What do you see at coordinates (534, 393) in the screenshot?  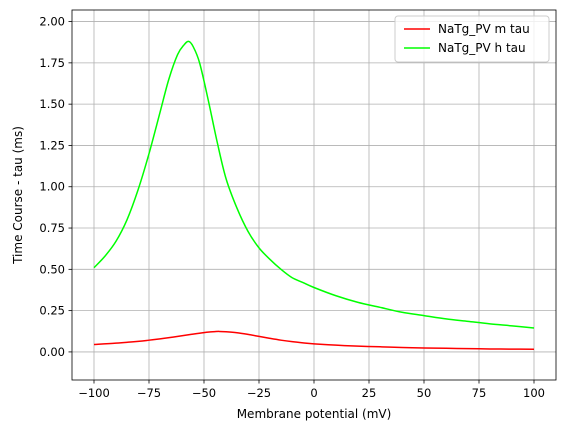 I see `x-tick-label: 100` at bounding box center [534, 393].